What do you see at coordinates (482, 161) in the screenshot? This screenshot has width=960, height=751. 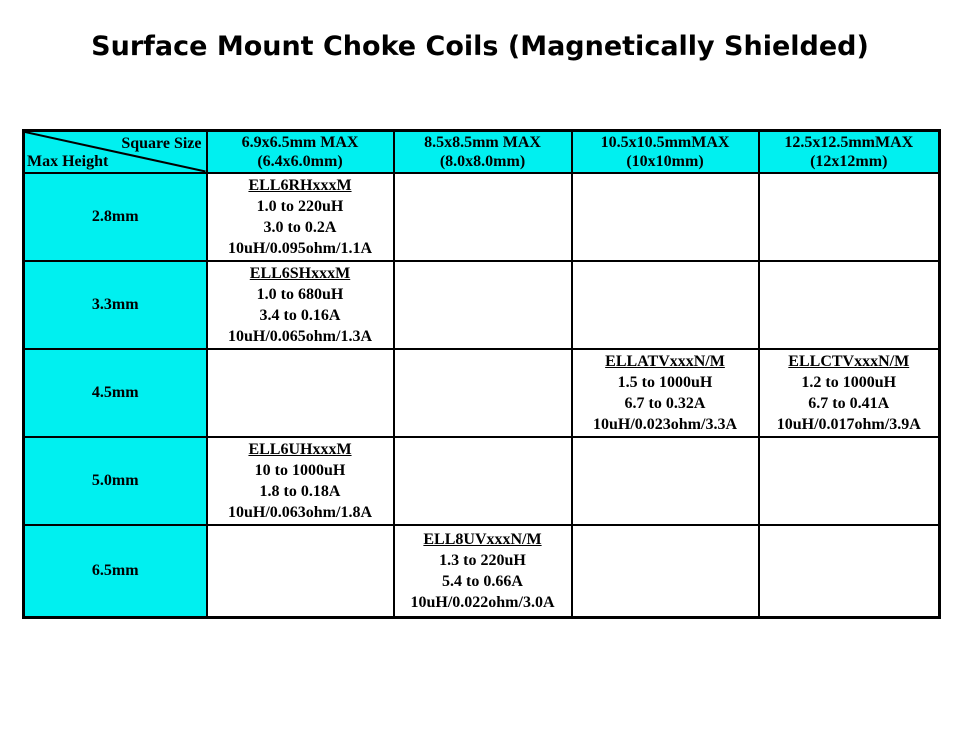 I see `column-inner-size-label: (8.0x8.0mm)` at bounding box center [482, 161].